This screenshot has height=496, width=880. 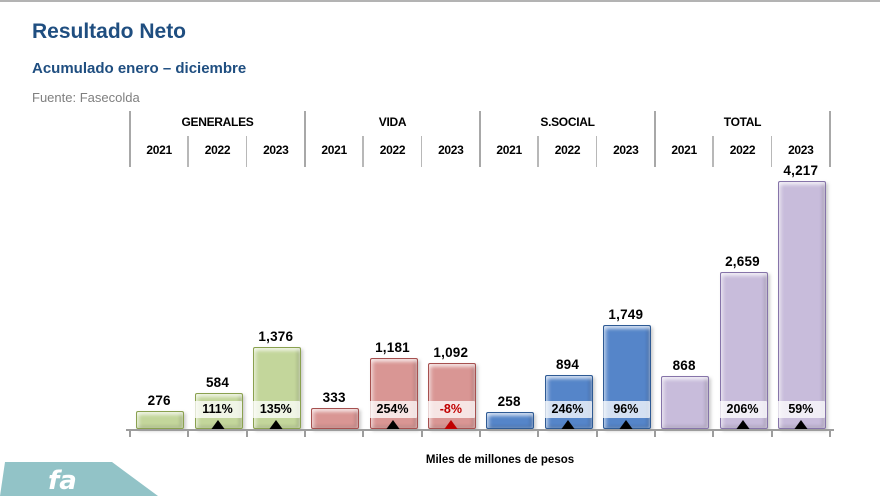 I want to click on bar-value-label: 333, so click(x=334, y=397).